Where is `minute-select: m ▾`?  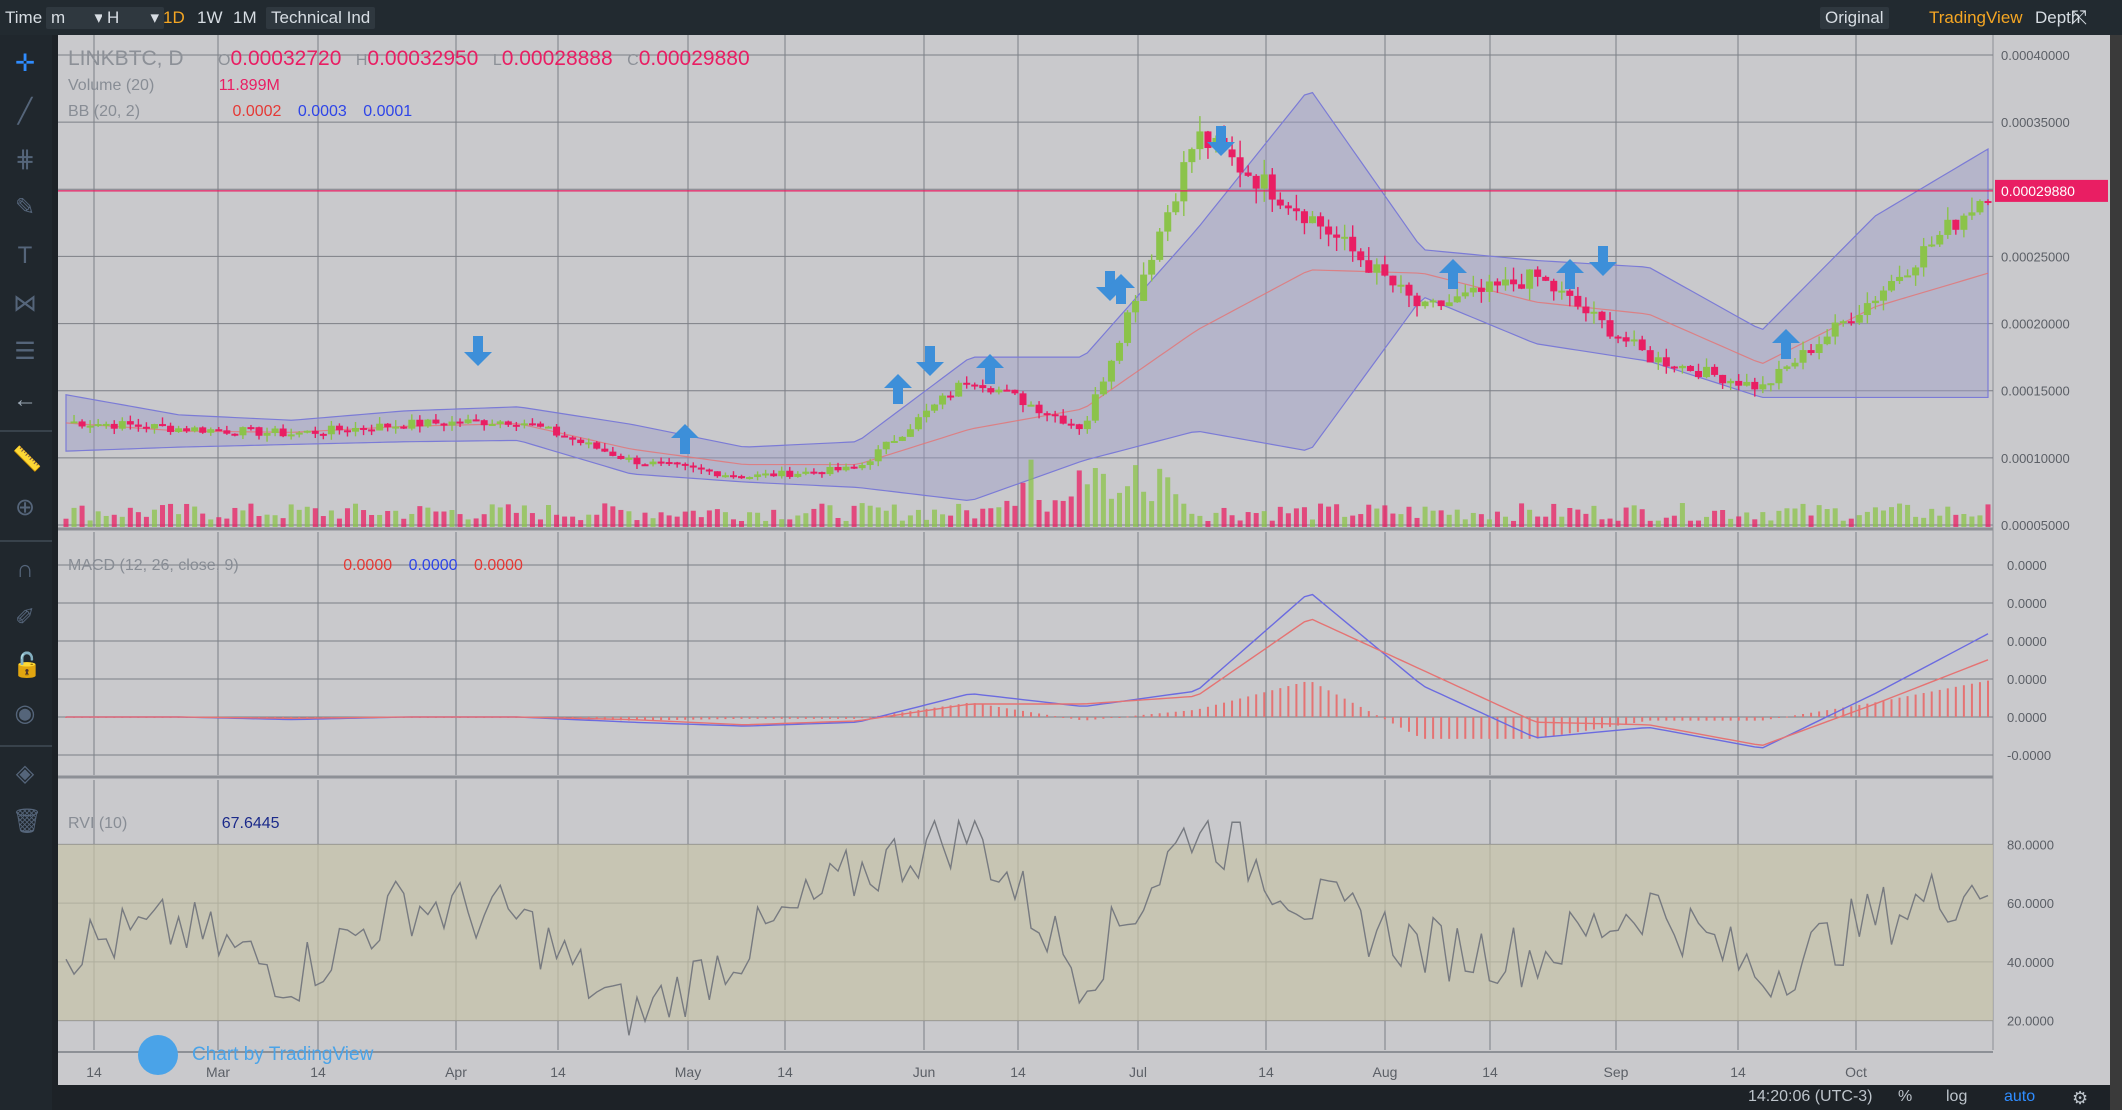 minute-select: m ▾ is located at coordinates (77, 18).